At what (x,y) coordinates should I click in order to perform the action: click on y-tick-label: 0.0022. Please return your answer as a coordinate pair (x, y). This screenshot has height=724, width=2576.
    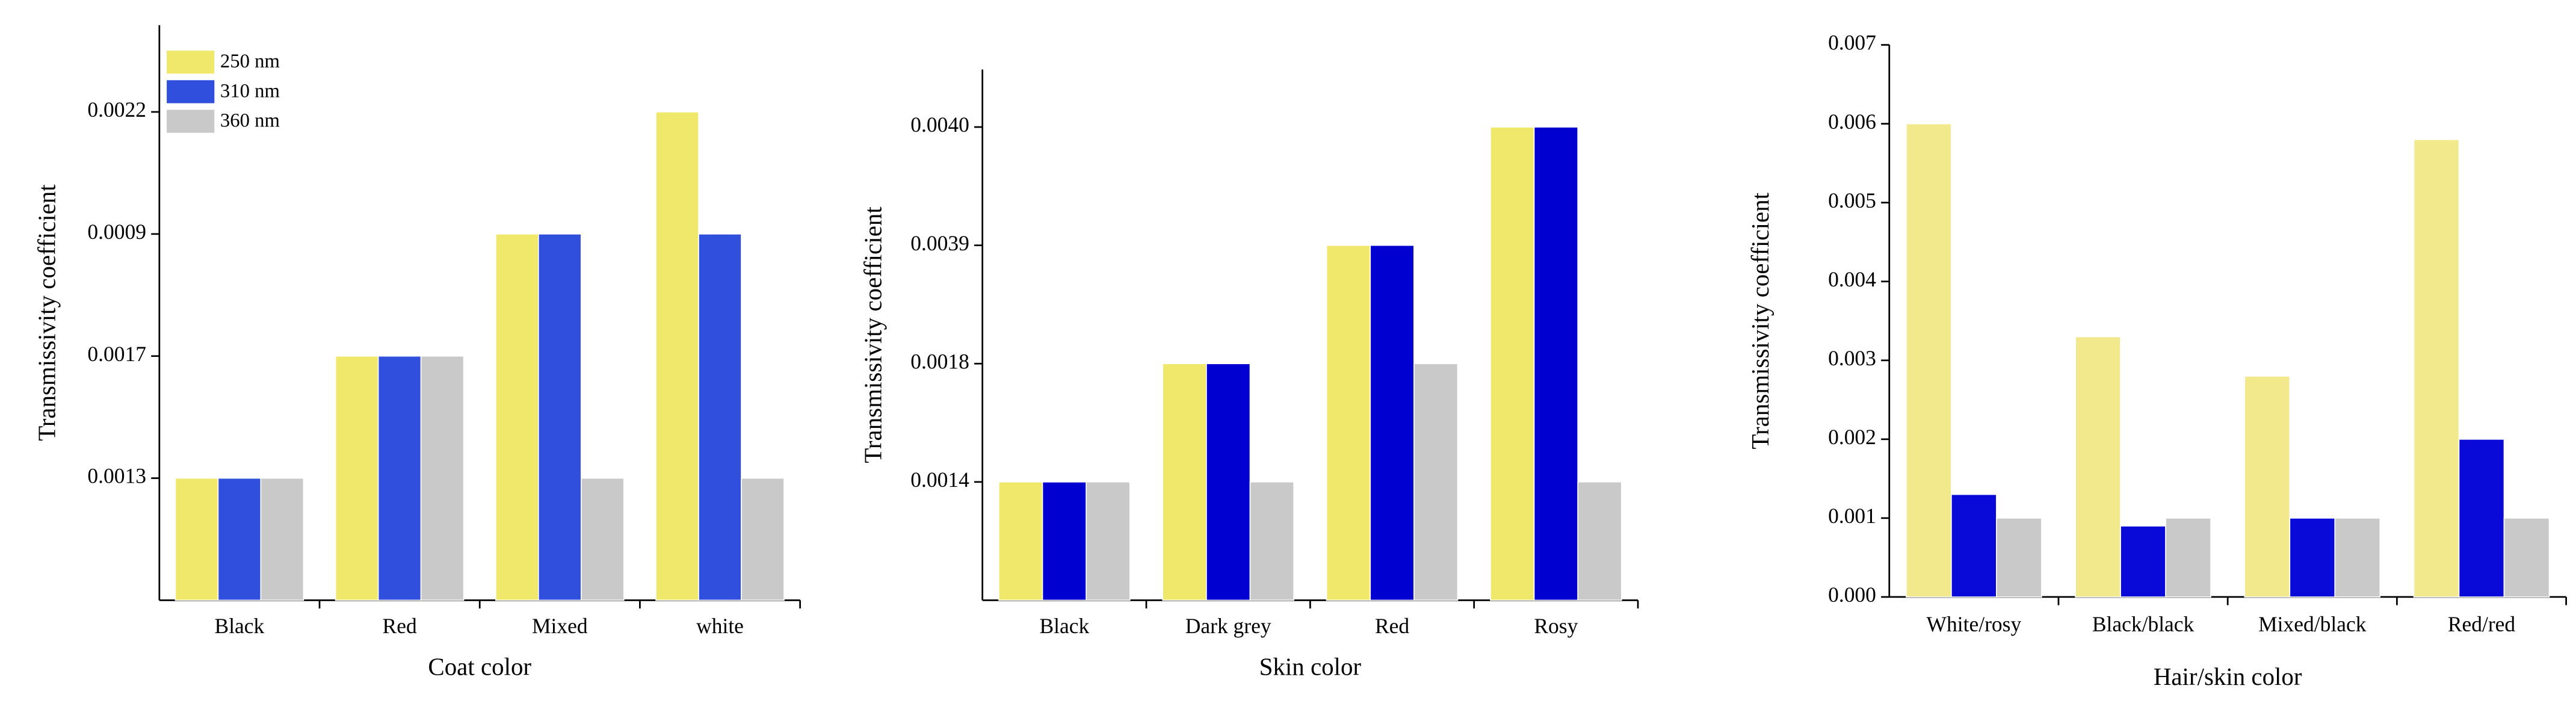
    Looking at the image, I should click on (116, 109).